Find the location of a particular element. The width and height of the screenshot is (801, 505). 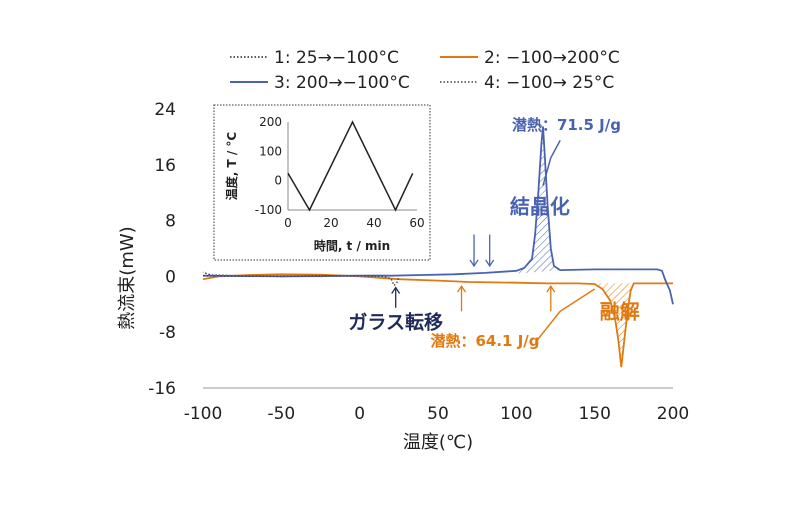

melting-area is located at coordinates (593, 325).